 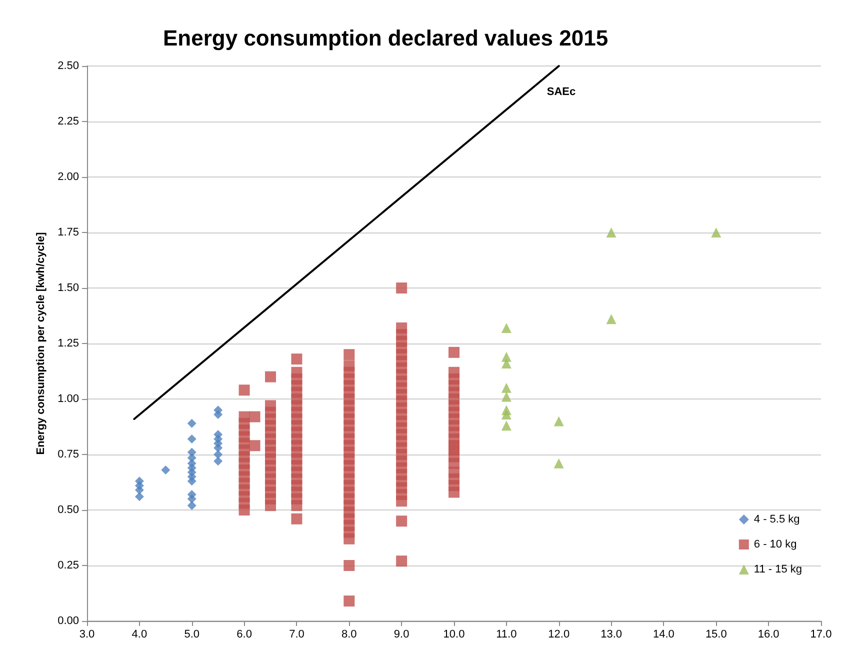 I want to click on x-tick-label: 6.0, so click(x=244, y=634).